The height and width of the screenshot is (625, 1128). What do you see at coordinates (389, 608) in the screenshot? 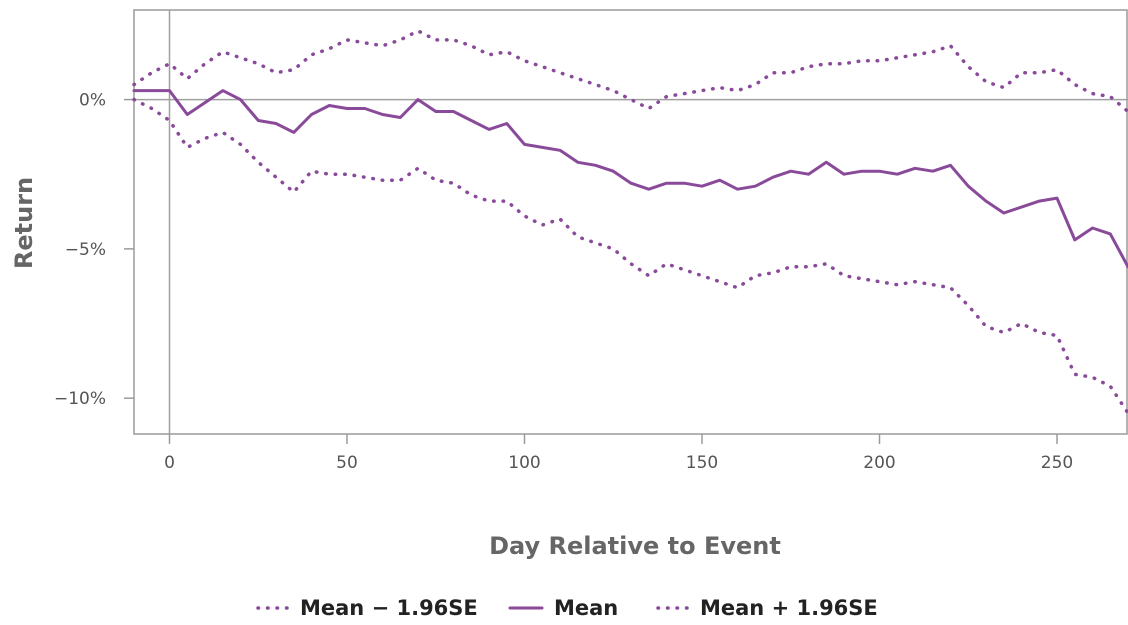
I see `legend-label-0: Mean − 1.96SE` at bounding box center [389, 608].